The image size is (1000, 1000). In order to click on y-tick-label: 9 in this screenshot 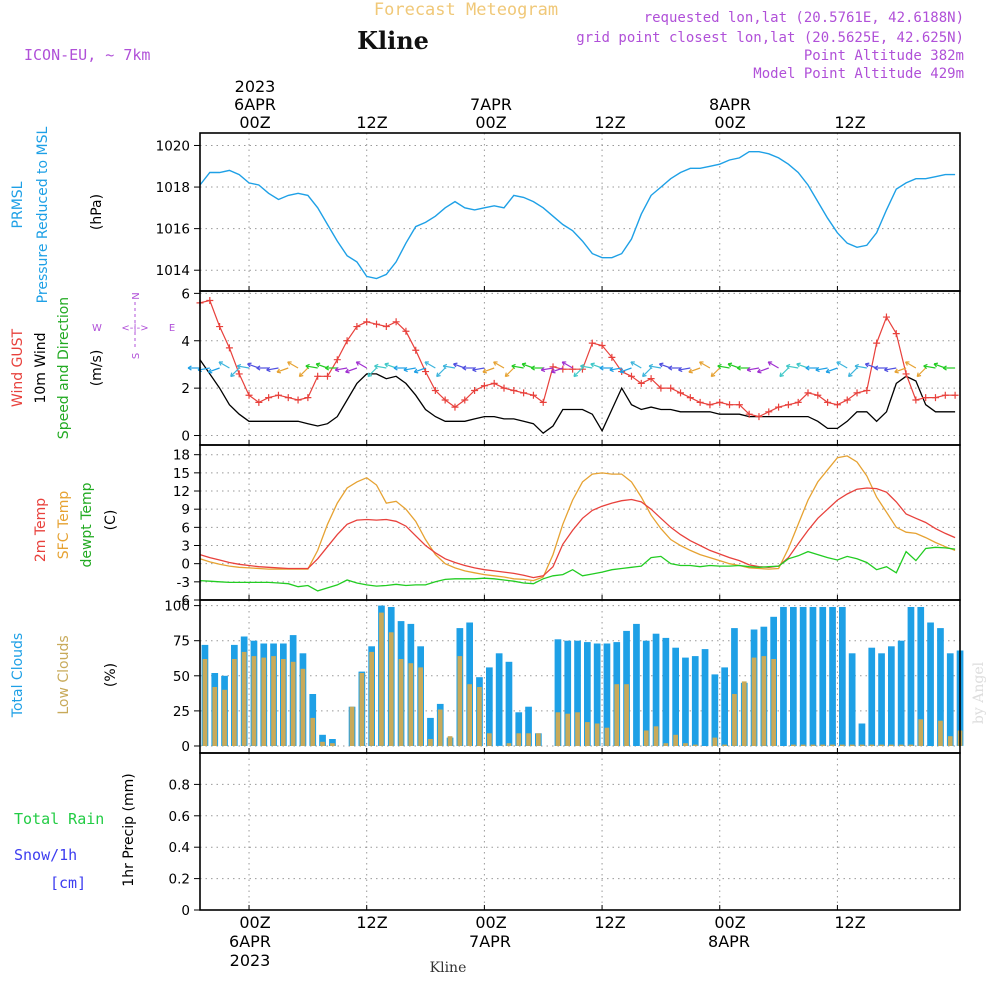, I will do `click(185, 510)`.